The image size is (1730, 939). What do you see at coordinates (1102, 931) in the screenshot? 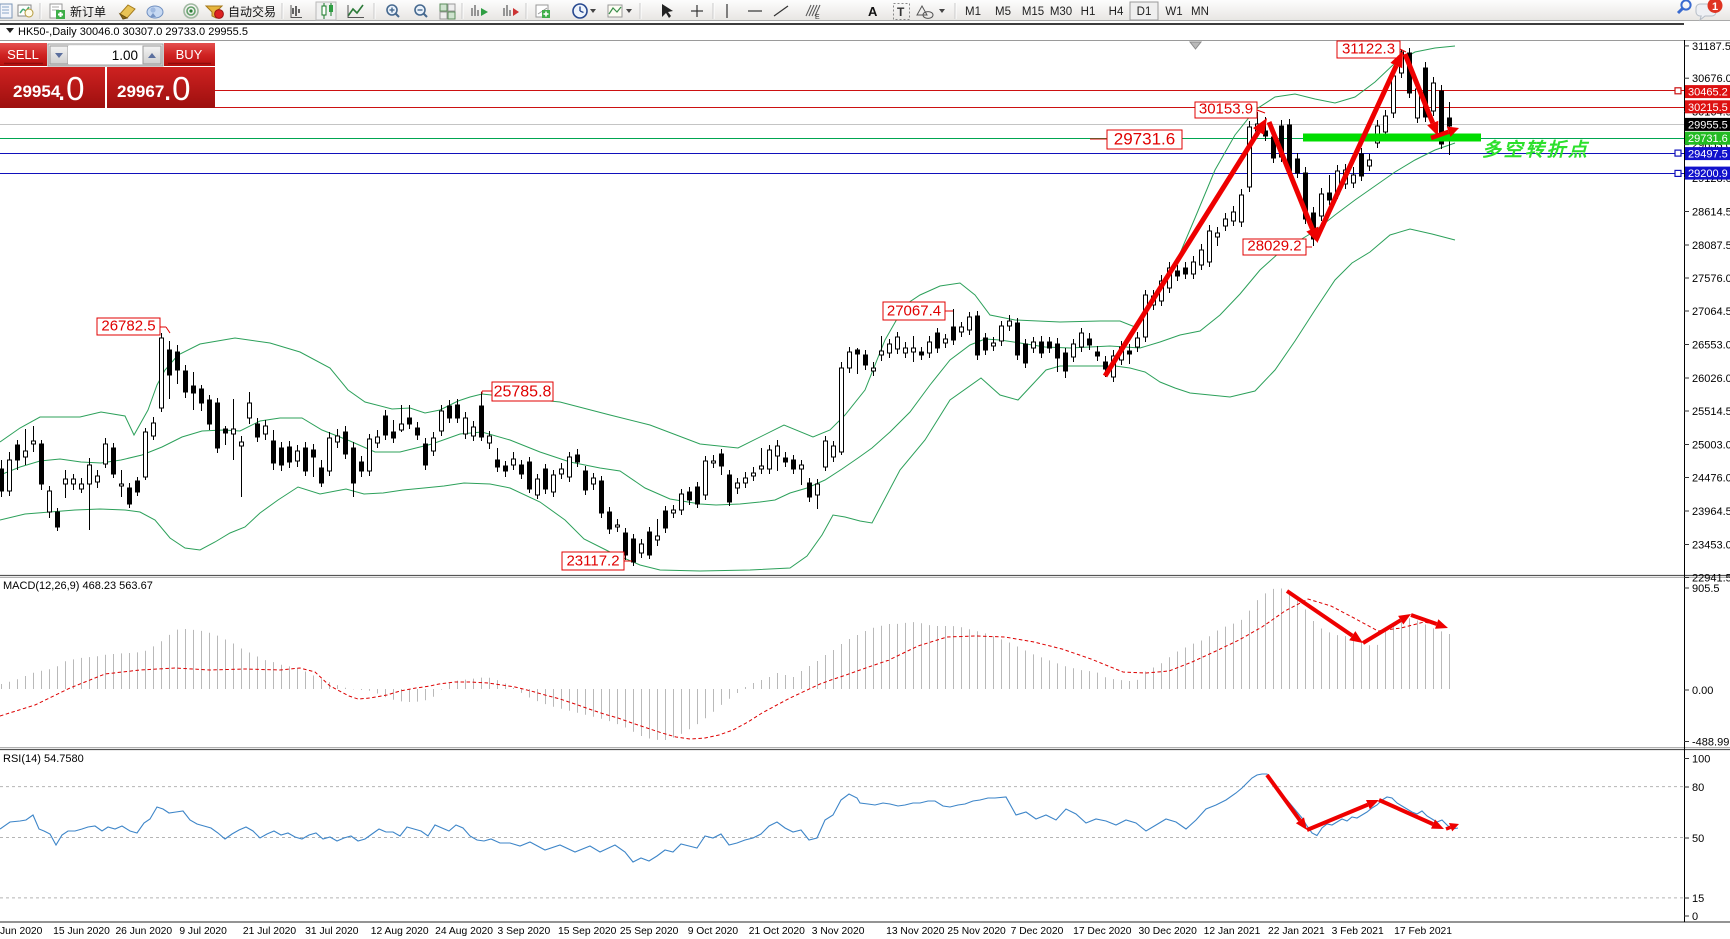
I see `svg-text: 17 Dec 2020` at bounding box center [1102, 931].